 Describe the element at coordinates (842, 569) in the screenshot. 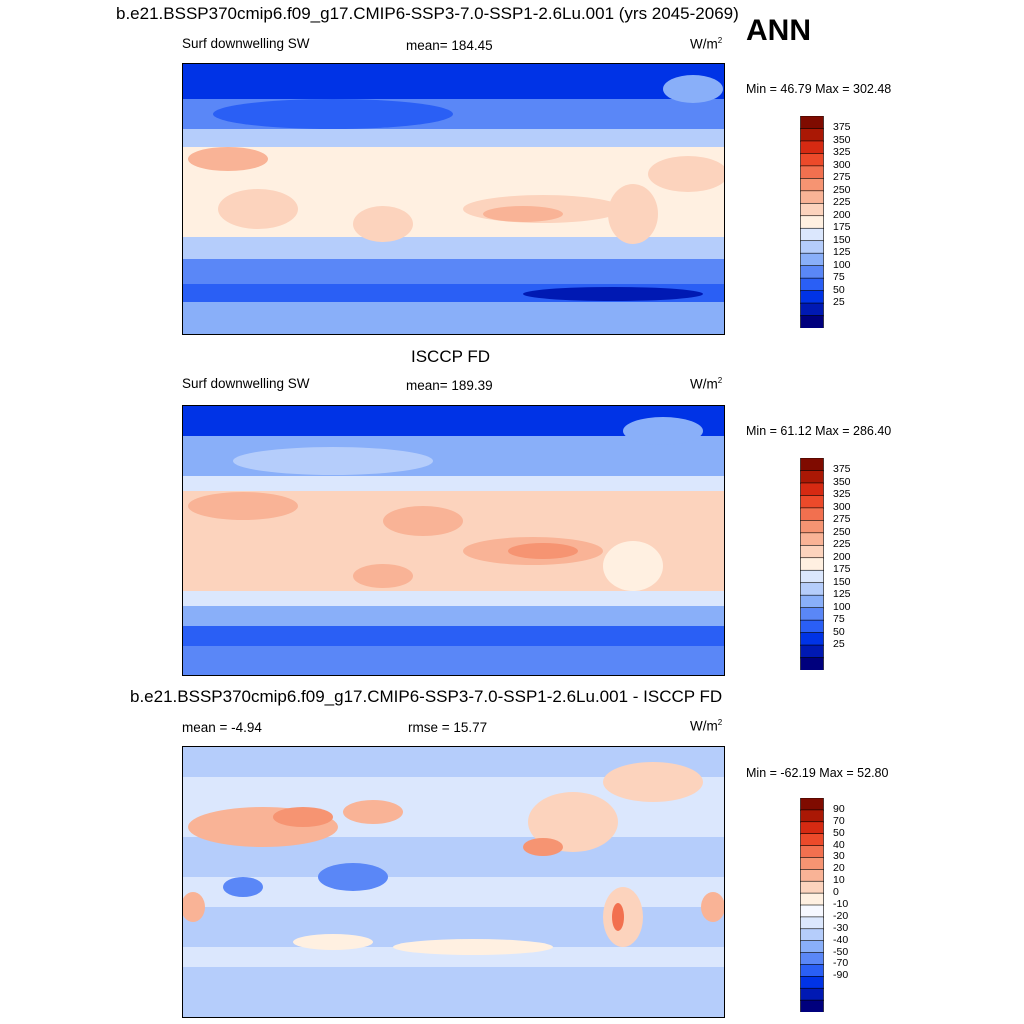

I see `colorbar-tick-label: 175` at that location.